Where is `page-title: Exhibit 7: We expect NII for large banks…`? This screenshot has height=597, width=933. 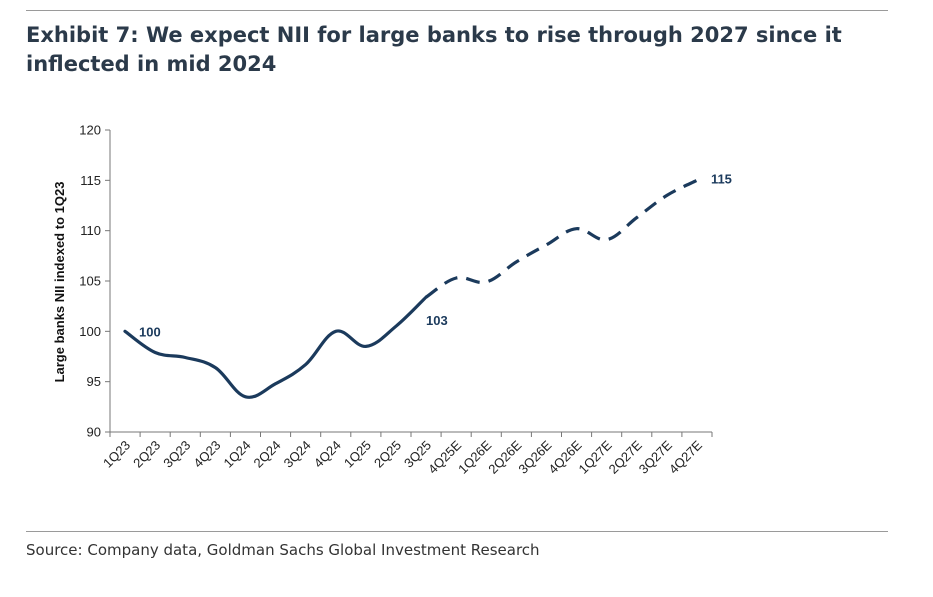 page-title: Exhibit 7: We expect NII for large banks… is located at coordinates (434, 49).